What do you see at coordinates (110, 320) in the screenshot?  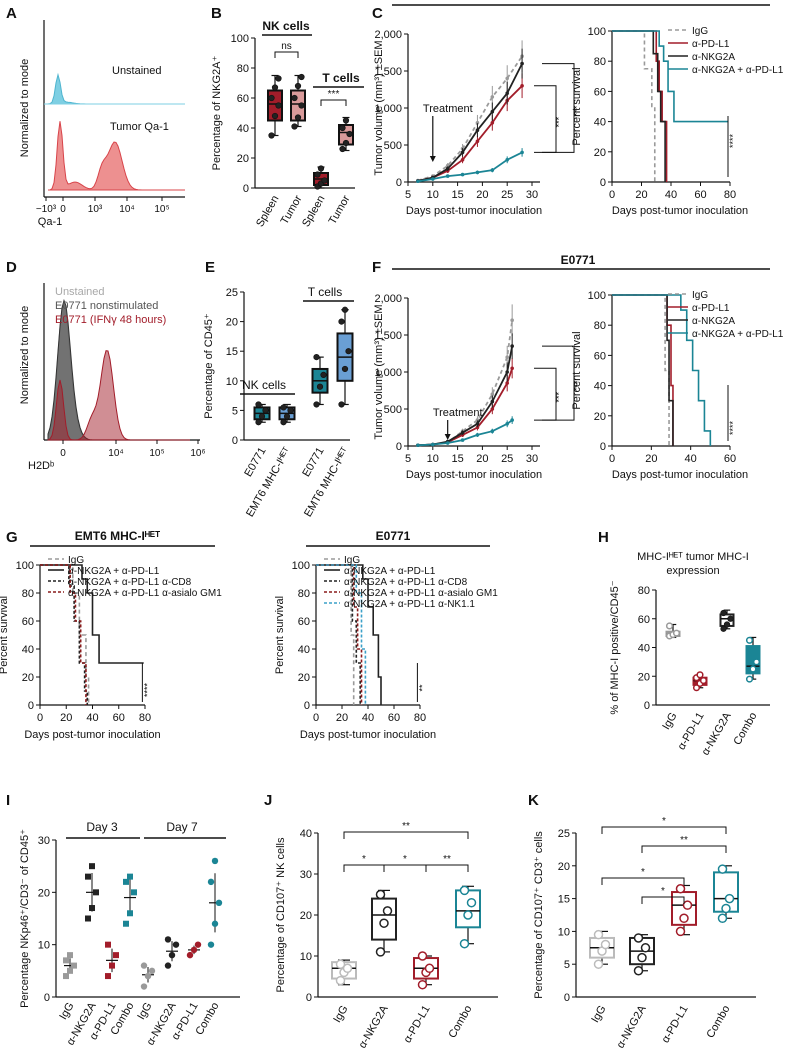 I see `legend-label: E0771 (IFNγ 48 hours)` at bounding box center [110, 320].